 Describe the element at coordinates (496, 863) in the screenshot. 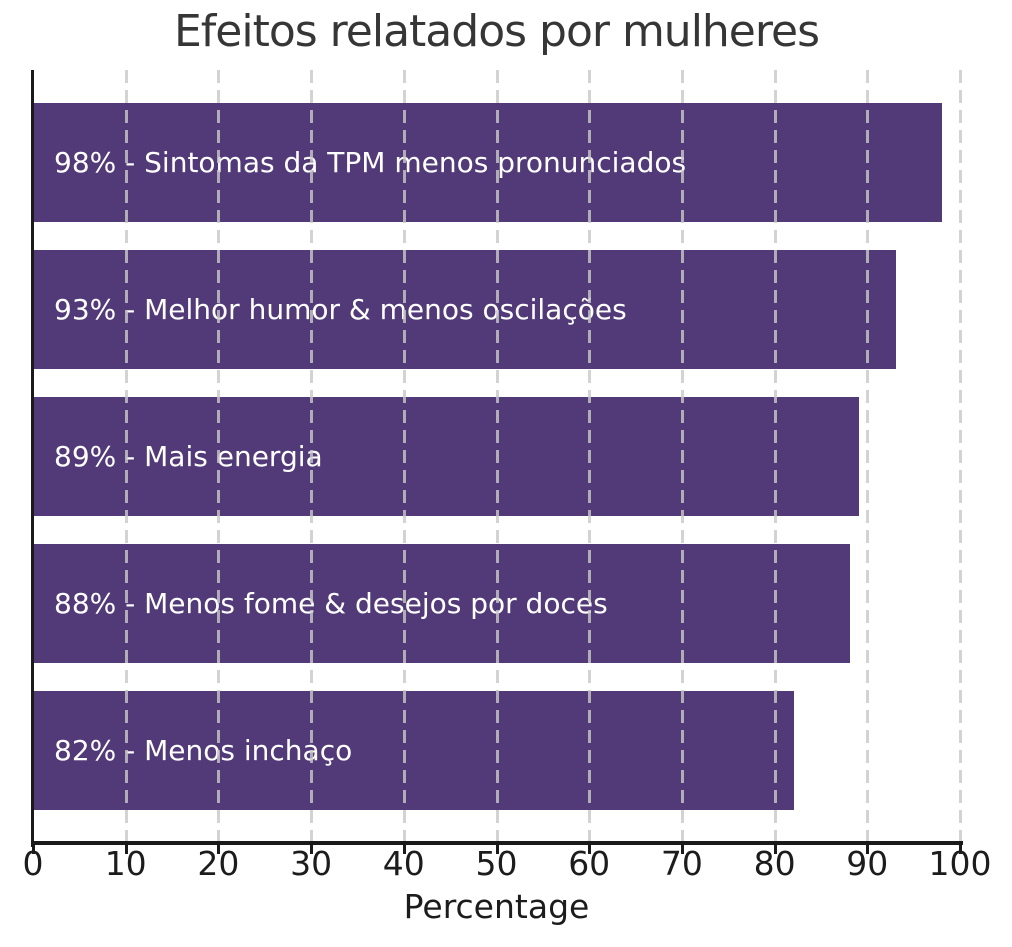

I see `x-tick-label: 50` at that location.